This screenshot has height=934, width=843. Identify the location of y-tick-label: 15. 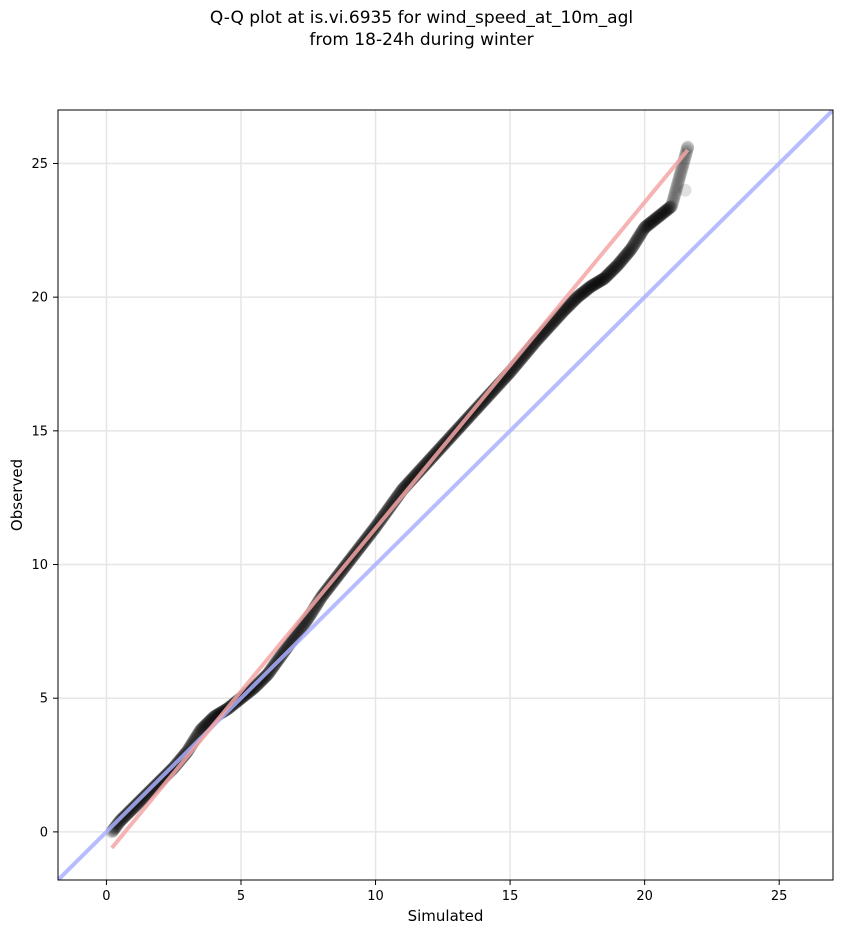
(39, 431).